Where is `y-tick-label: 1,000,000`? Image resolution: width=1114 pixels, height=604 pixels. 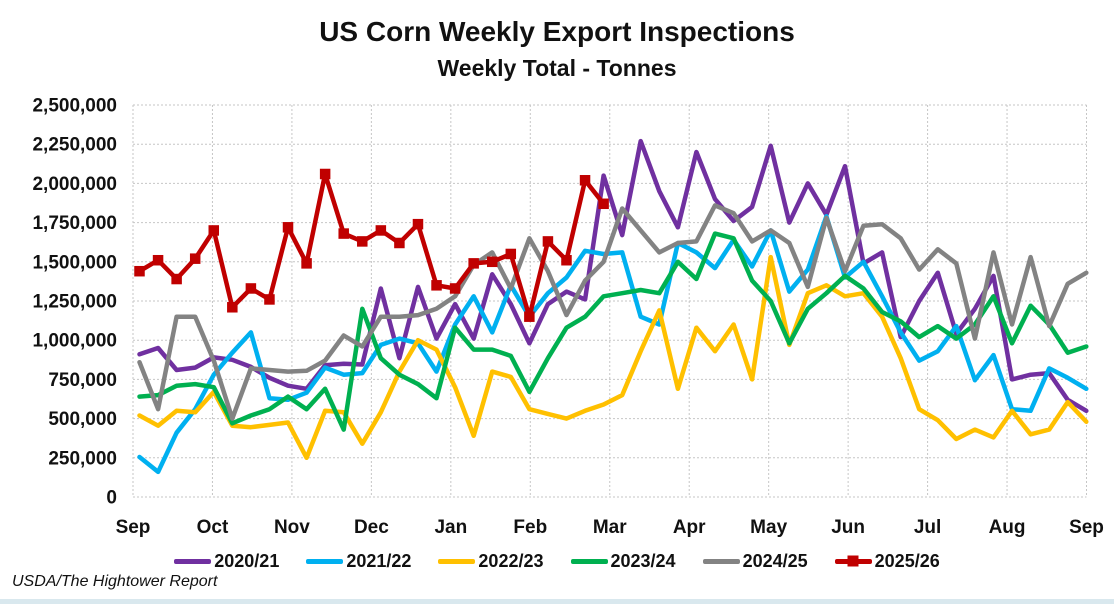
y-tick-label: 1,000,000 is located at coordinates (74, 341).